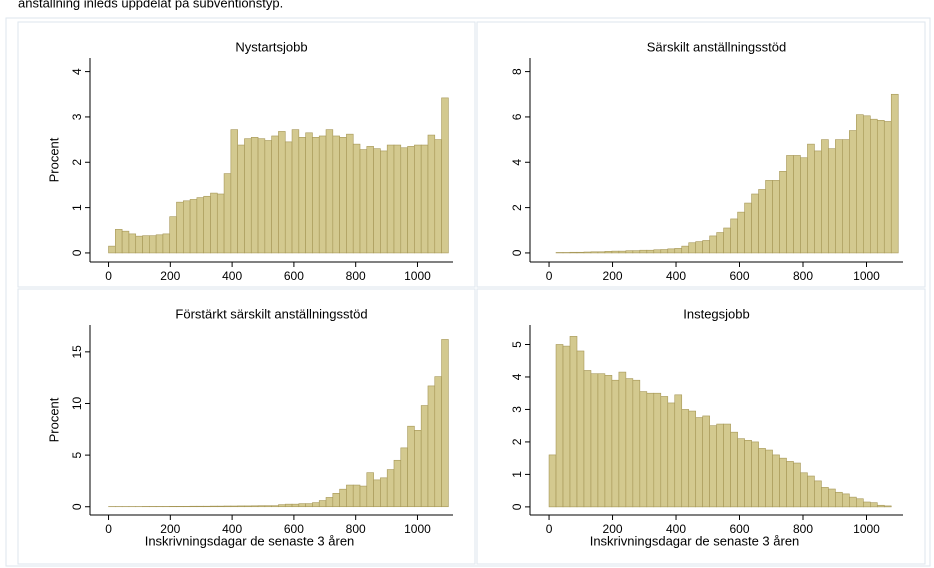 Image resolution: width=934 pixels, height=568 pixels. Describe the element at coordinates (77, 403) in the screenshot. I see `y-tick-label: 10` at that location.